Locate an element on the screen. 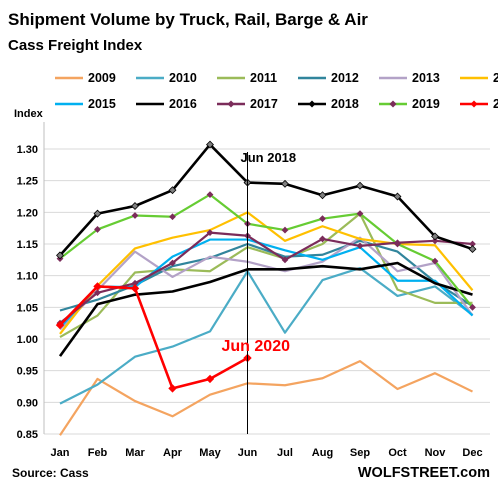 The height and width of the screenshot is (492, 498). legend-label-2014: 2014 is located at coordinates (495, 78).